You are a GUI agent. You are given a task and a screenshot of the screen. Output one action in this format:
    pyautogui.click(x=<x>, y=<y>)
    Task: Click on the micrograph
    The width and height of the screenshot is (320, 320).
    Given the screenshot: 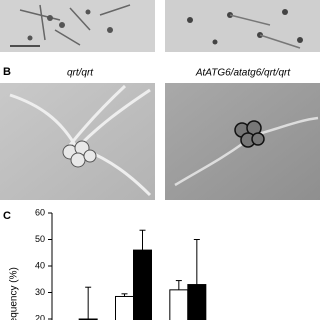 What is the action you would take?
    pyautogui.click(x=242, y=26)
    